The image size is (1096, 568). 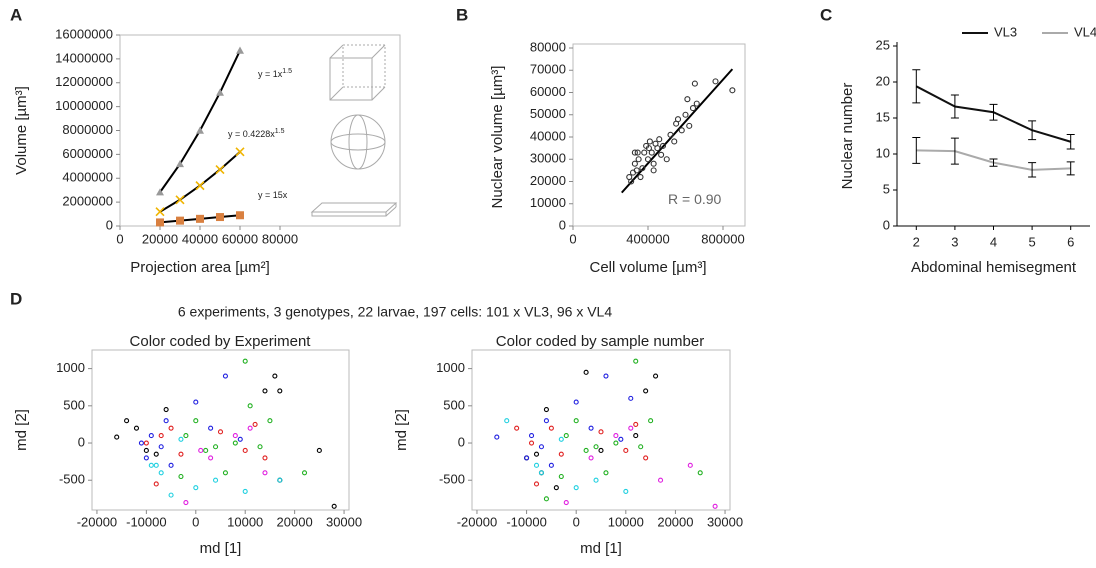 I want to click on y-tick-label: 20, so click(x=883, y=80).